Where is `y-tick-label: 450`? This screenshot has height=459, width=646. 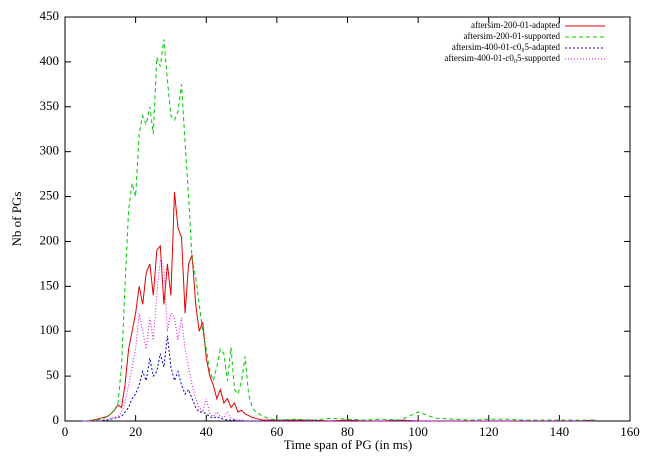 y-tick-label: 450 is located at coordinates (50, 15).